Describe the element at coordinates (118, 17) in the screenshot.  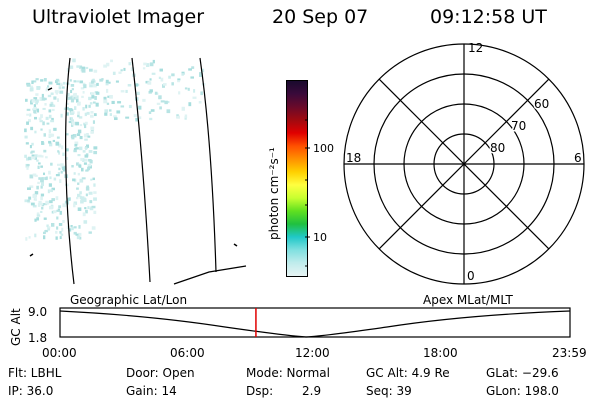
I see `instrument-title: Ultraviolet Imager` at that location.